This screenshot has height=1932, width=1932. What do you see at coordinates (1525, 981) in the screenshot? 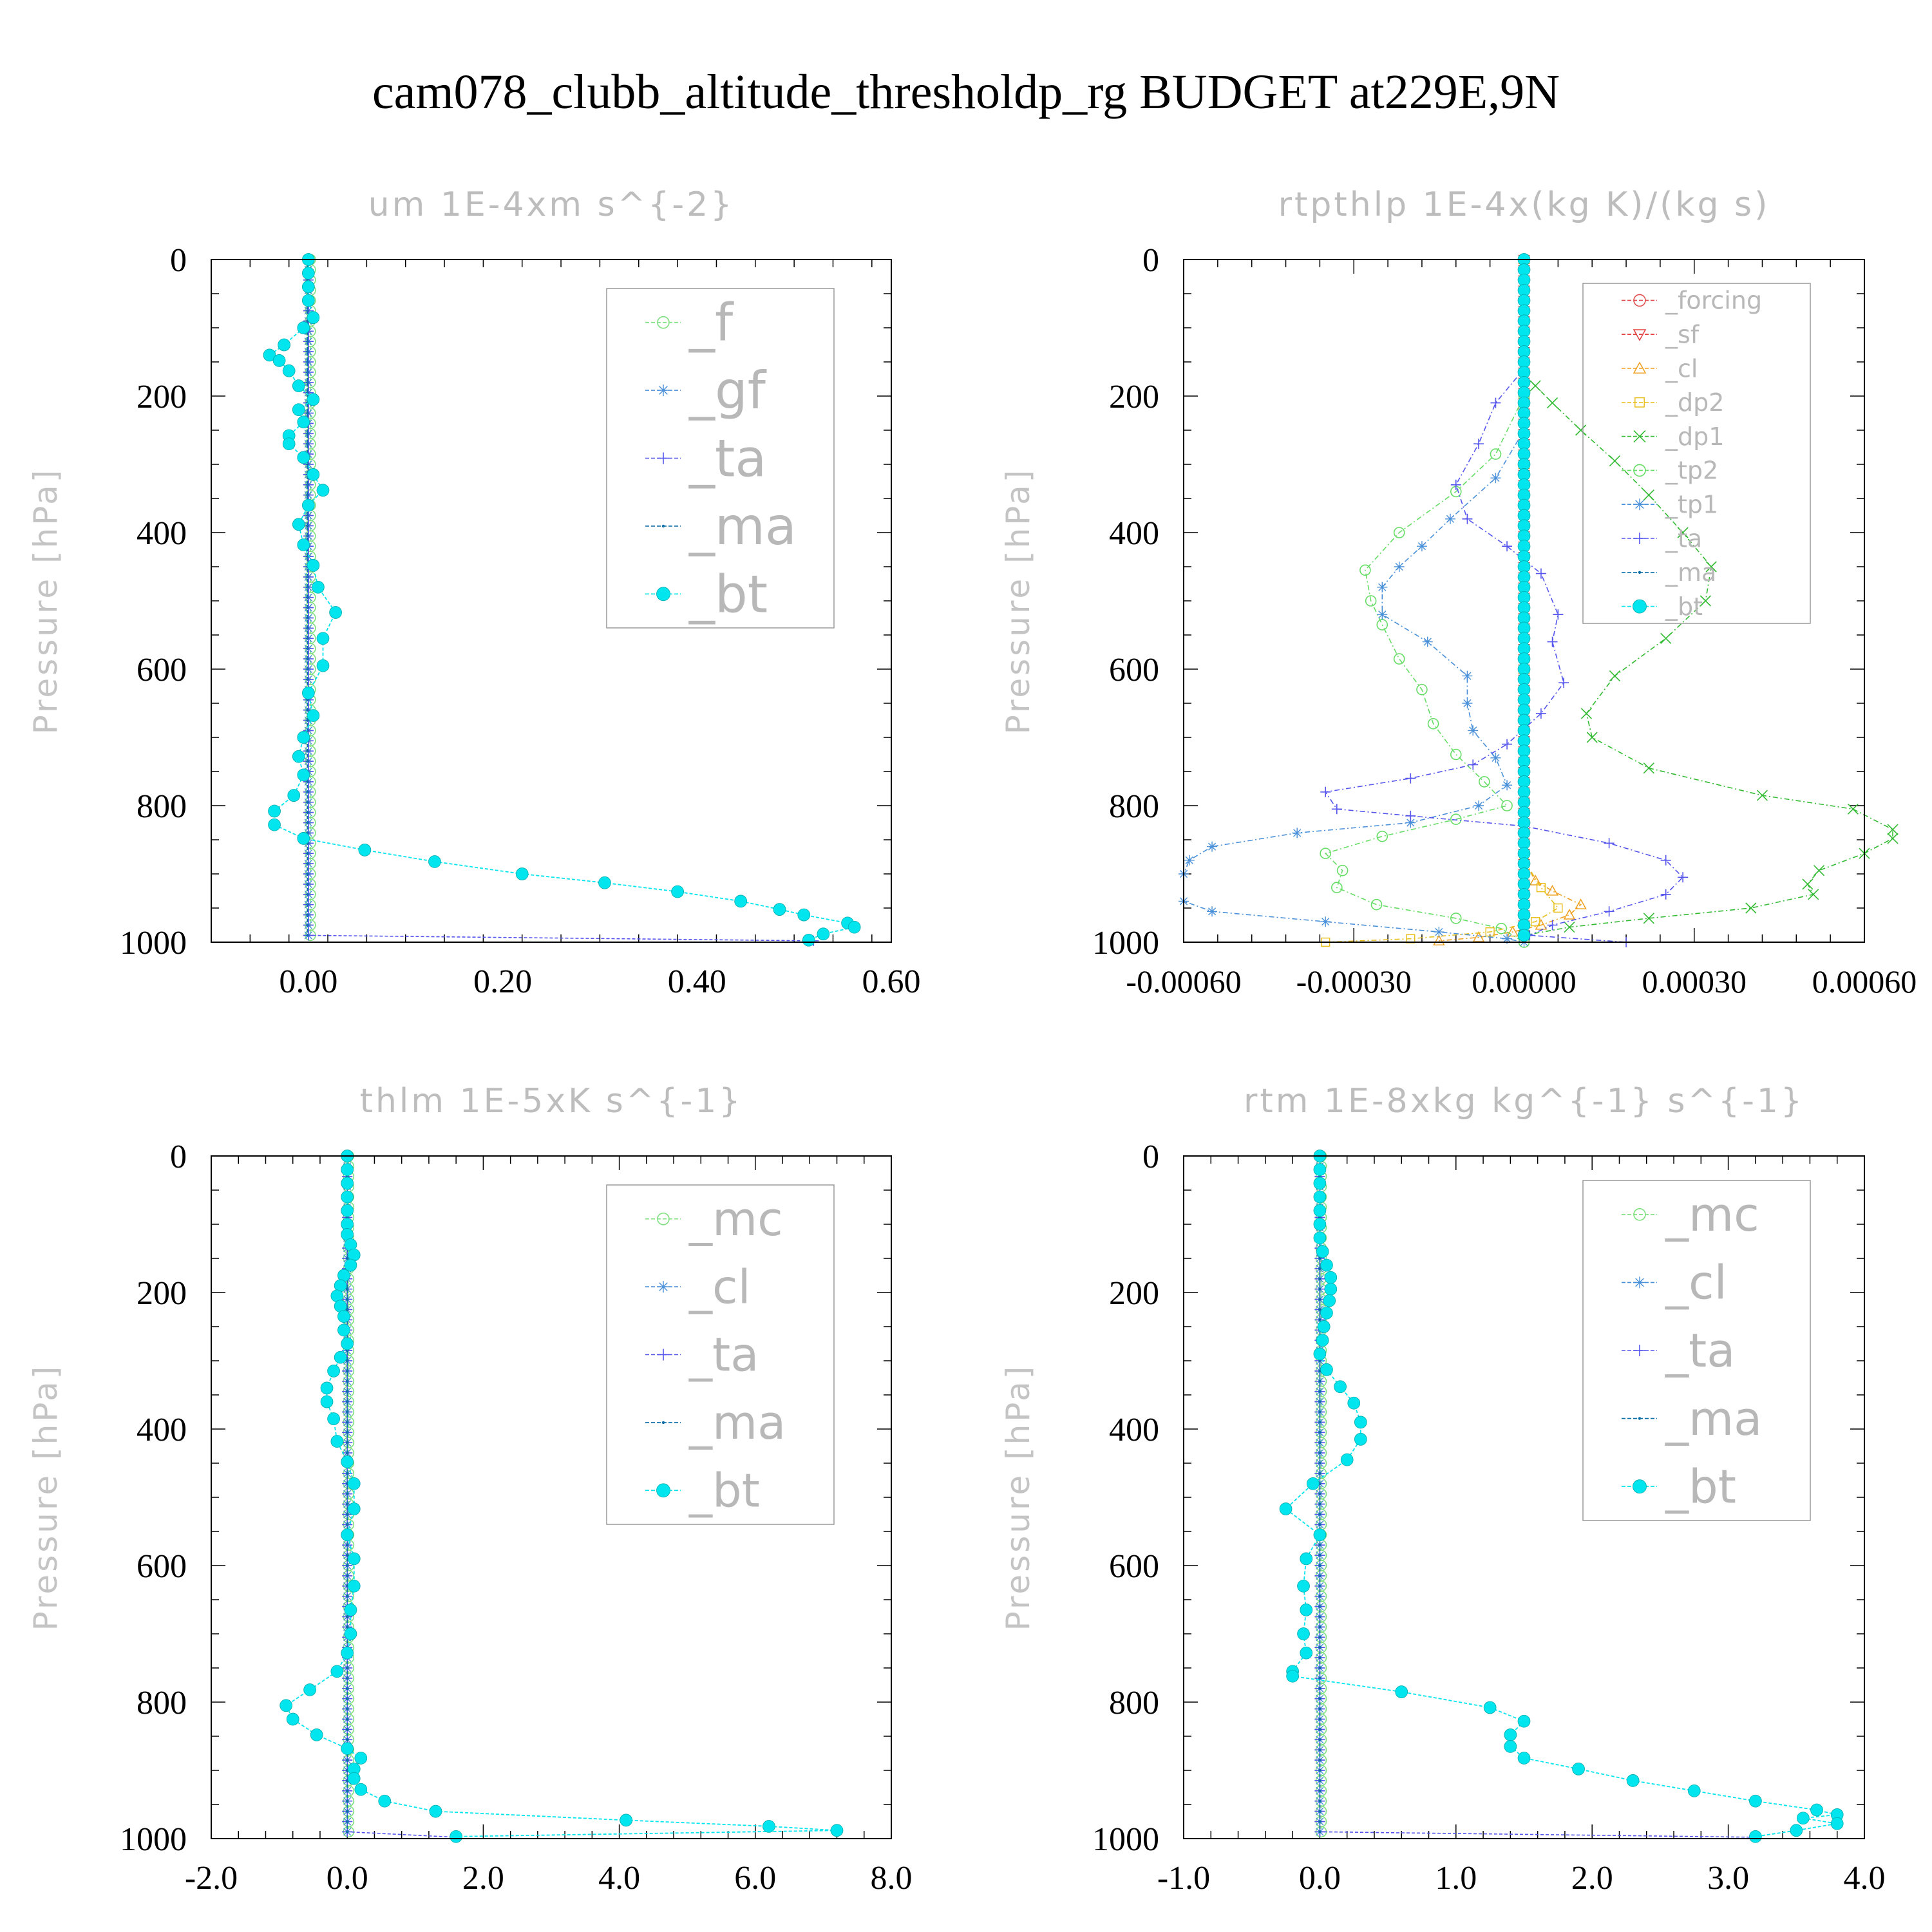
I see `x-tick-label: 0.00000` at bounding box center [1525, 981].